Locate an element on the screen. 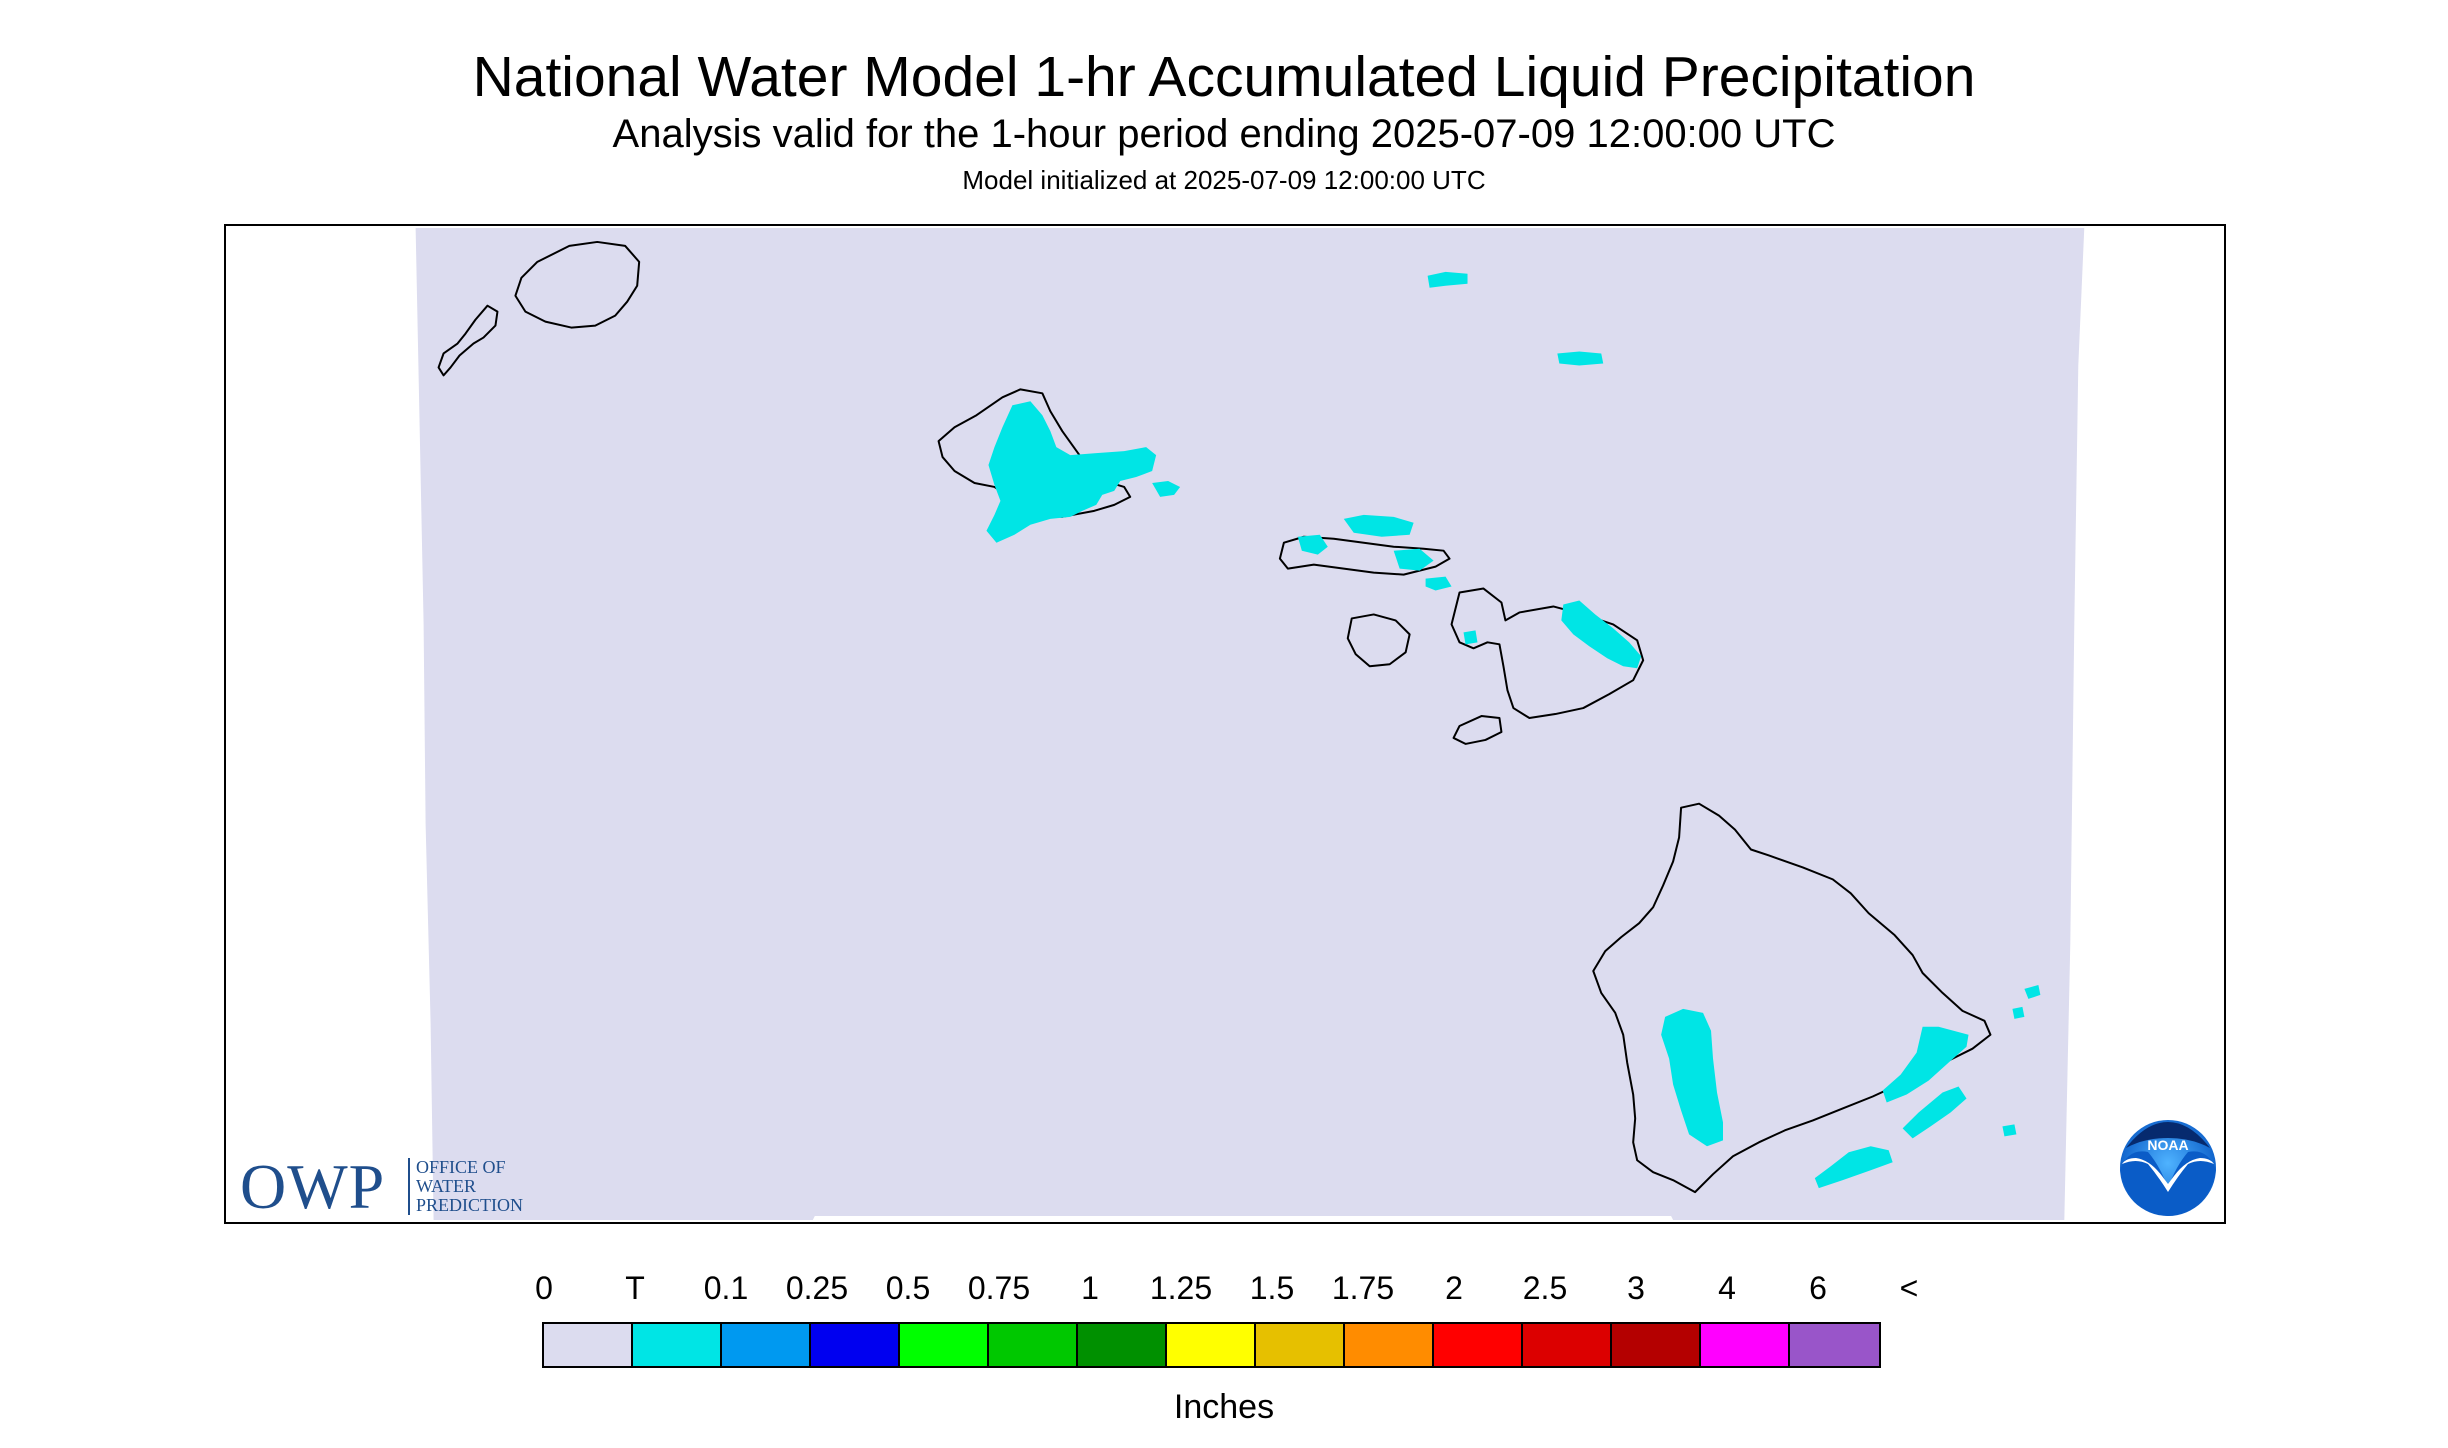 Image resolution: width=2448 pixels, height=1448 pixels. owp-logo-line1: OFFICE OF is located at coordinates (461, 1167).